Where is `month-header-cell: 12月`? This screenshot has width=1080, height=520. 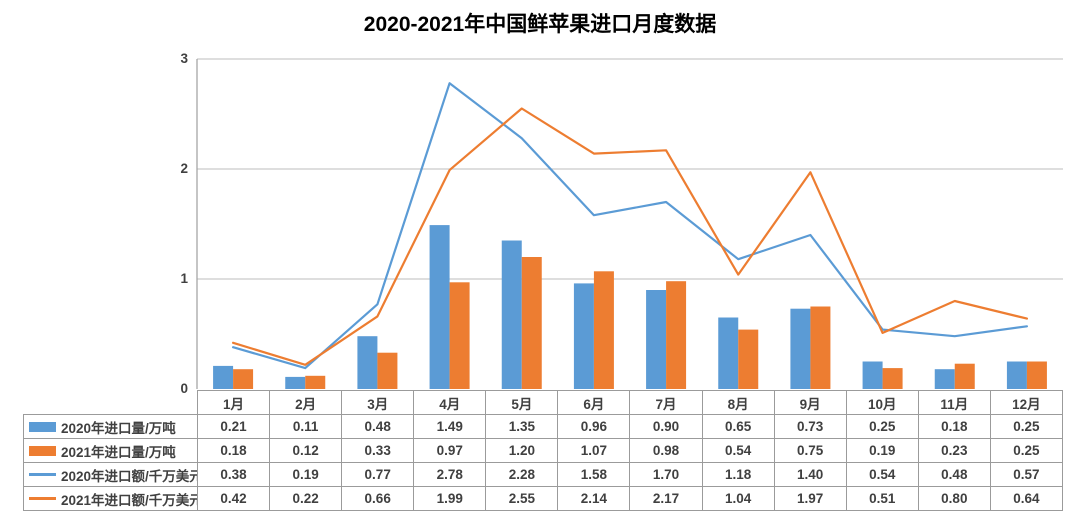 month-header-cell: 12月 is located at coordinates (1026, 402).